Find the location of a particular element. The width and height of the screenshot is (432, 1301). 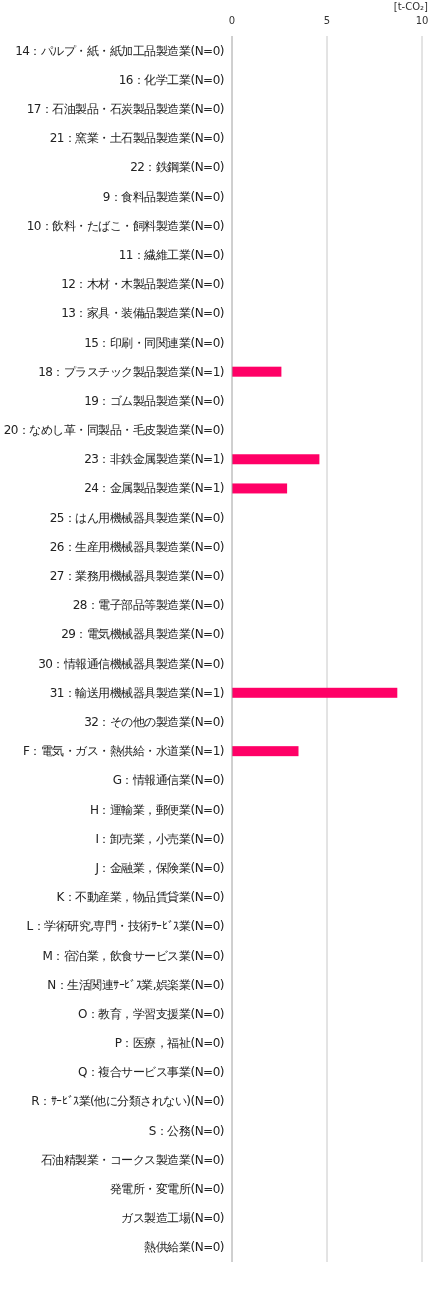

y-tick-label: 23：非鉄金属製造業(N=1) is located at coordinates (154, 459).